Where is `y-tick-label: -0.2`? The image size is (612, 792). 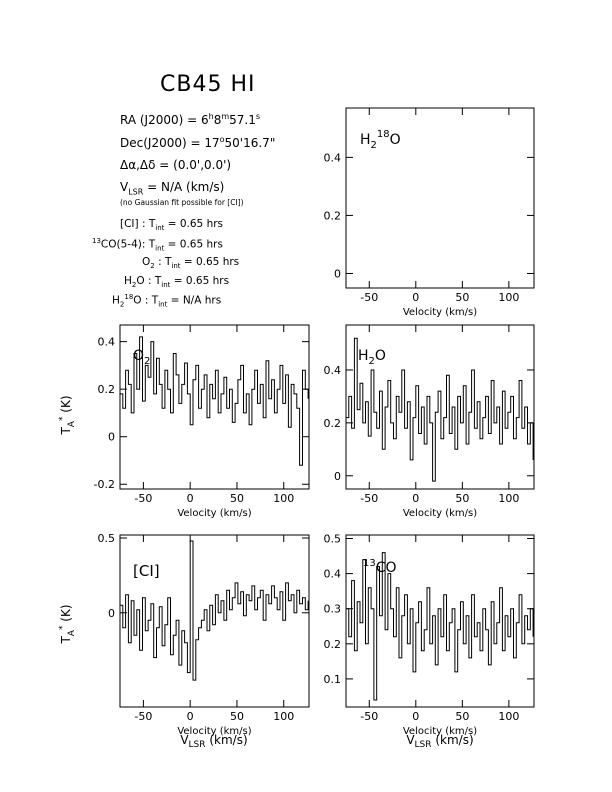
y-tick-label: -0.2 is located at coordinates (104, 484).